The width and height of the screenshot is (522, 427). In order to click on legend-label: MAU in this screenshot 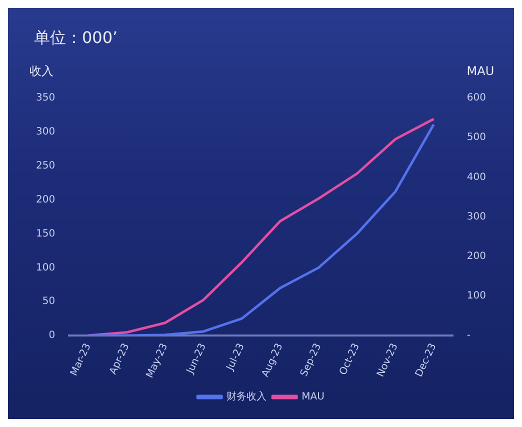, I will do `click(313, 397)`.